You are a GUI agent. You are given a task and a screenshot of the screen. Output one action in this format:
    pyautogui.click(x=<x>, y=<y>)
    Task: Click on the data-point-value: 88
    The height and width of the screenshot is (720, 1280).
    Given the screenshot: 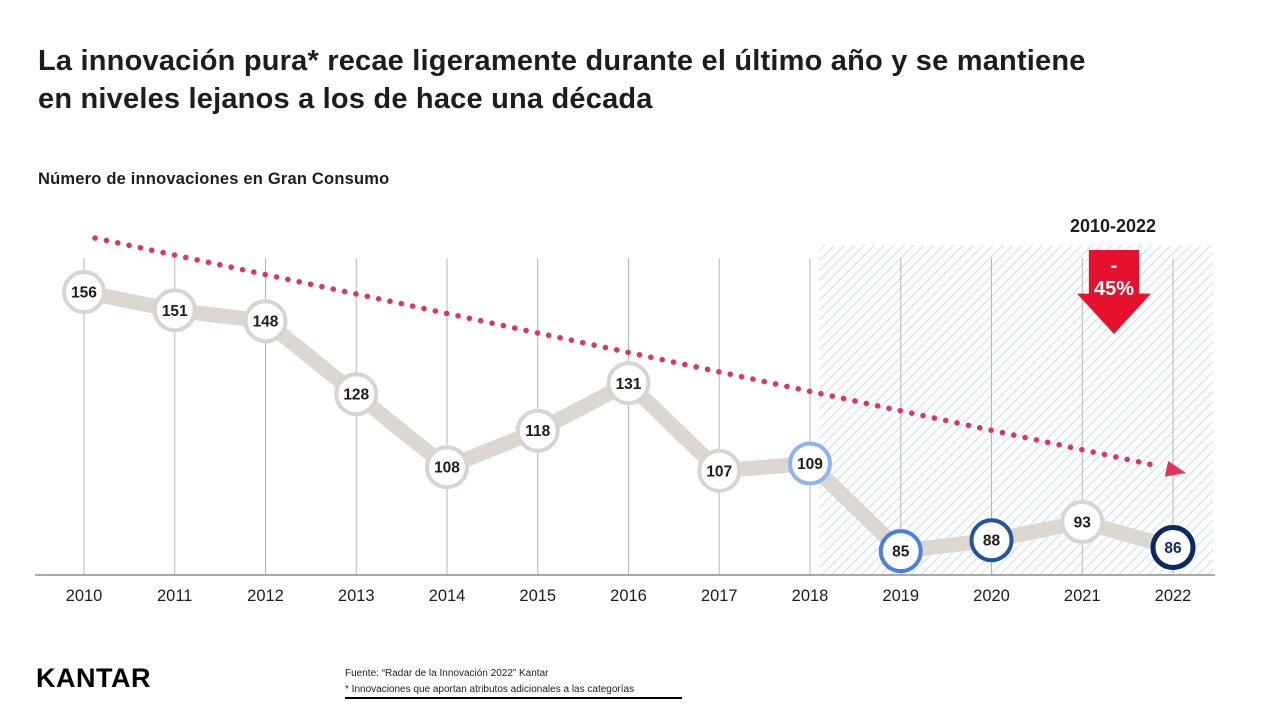 What is the action you would take?
    pyautogui.click(x=992, y=541)
    